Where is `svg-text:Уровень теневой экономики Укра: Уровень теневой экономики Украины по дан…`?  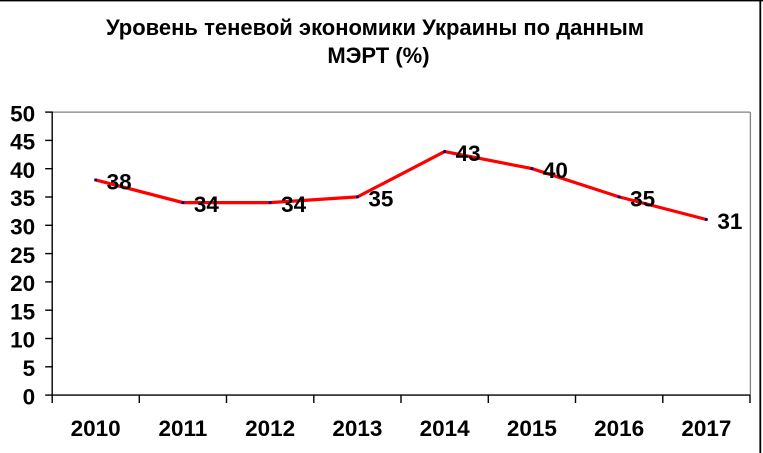 svg-text:Уровень теневой экономики Укра: Уровень теневой экономики Украины по дан… is located at coordinates (375, 27).